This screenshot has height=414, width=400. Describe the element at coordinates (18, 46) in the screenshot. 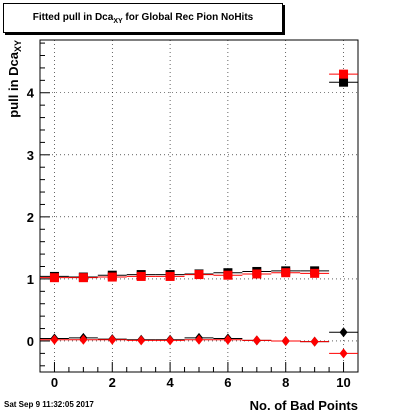

I see `y-axis-label-sub: XY` at that location.